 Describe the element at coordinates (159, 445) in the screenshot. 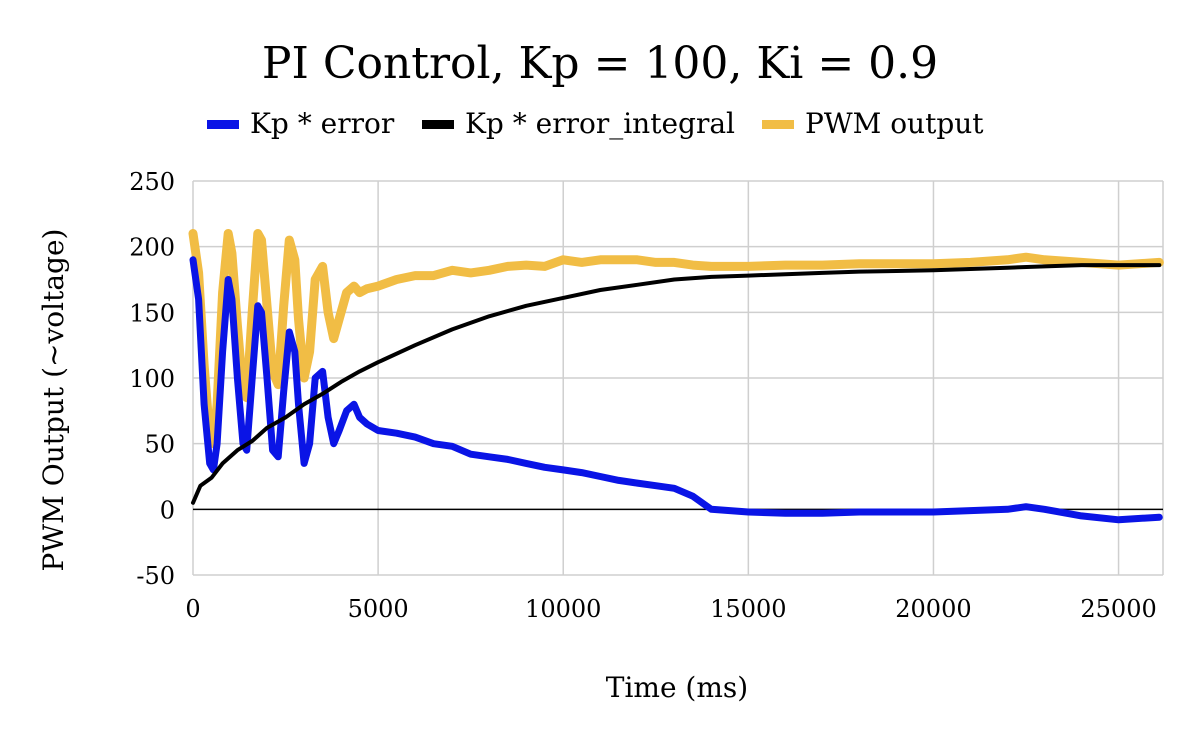

I see `y-tick-label-2: 50` at that location.